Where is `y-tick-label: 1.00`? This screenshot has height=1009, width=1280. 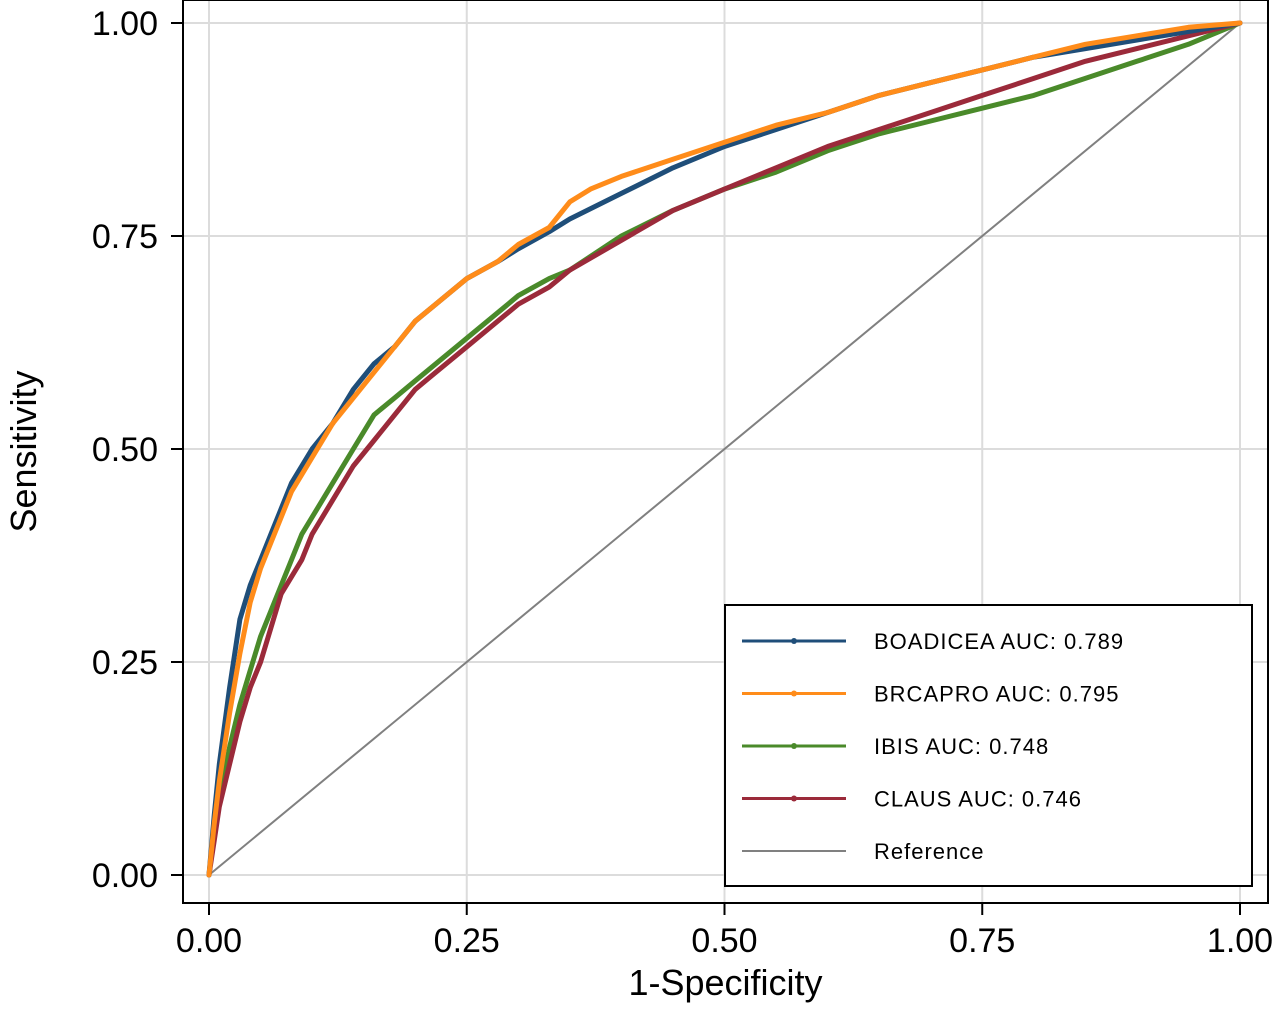
y-tick-label: 1.00 is located at coordinates (125, 24).